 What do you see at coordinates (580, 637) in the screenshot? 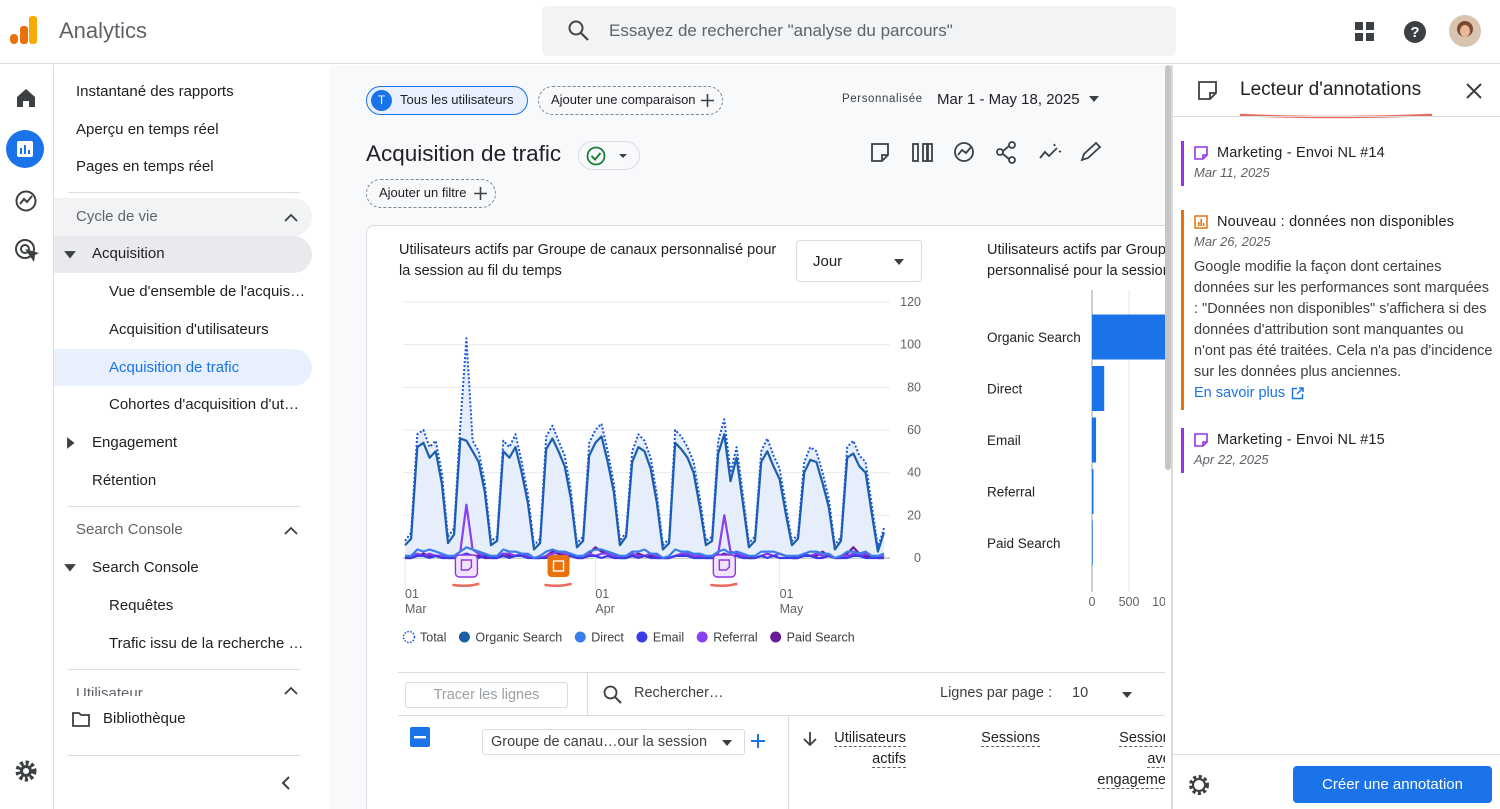
I see `legend-swatch` at bounding box center [580, 637].